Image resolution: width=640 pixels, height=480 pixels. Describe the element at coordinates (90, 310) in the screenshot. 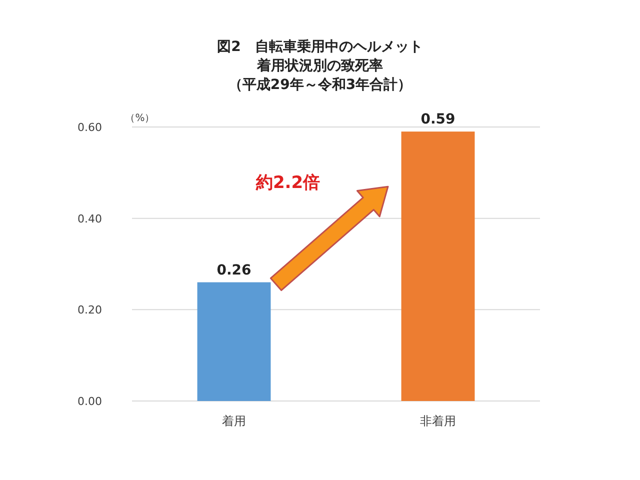

I see `y-tick-label: 0.20` at that location.